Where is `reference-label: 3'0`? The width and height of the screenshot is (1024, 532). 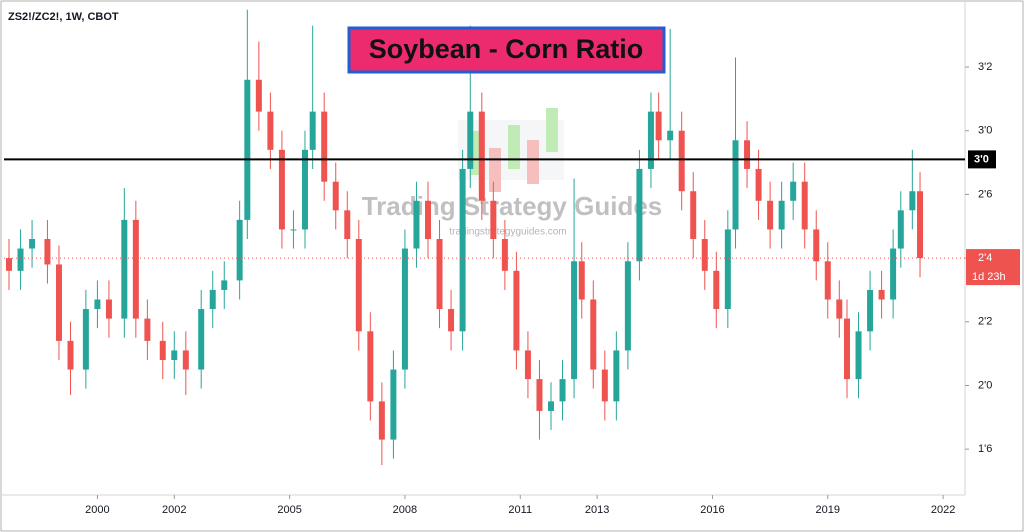
reference-label: 3'0 is located at coordinates (981, 159).